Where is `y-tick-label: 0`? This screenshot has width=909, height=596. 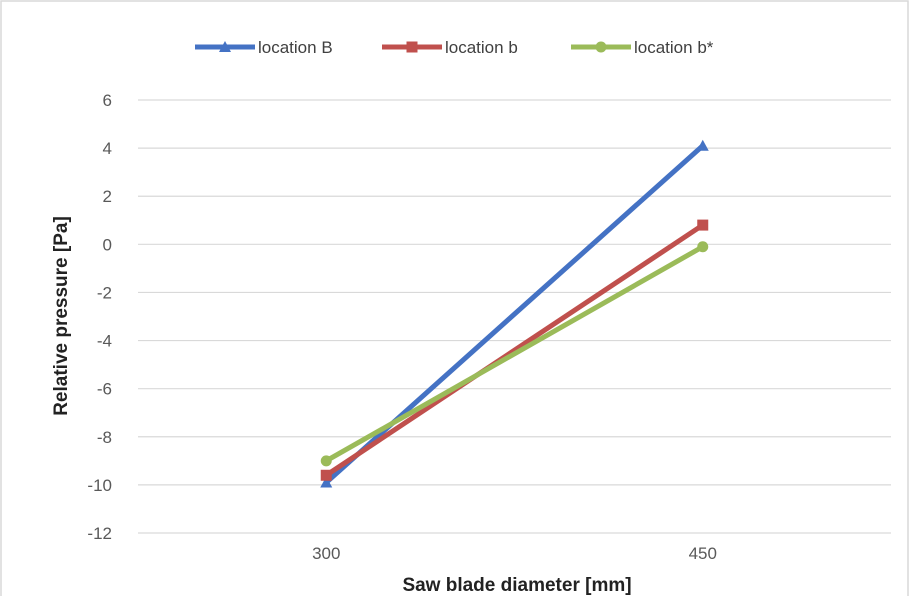 y-tick-label: 0 is located at coordinates (107, 244).